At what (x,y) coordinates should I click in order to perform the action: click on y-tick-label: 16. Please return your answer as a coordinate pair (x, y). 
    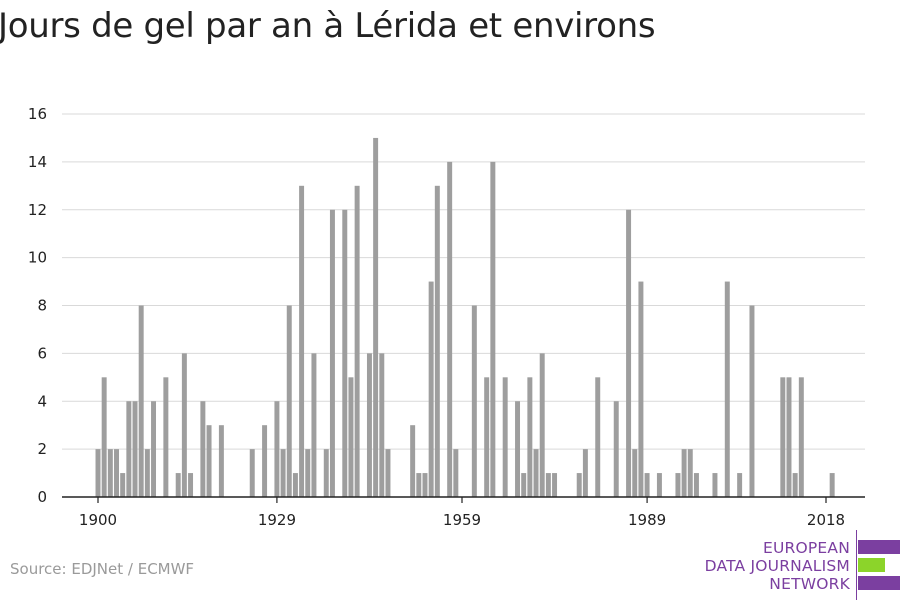
    Looking at the image, I should click on (37, 114).